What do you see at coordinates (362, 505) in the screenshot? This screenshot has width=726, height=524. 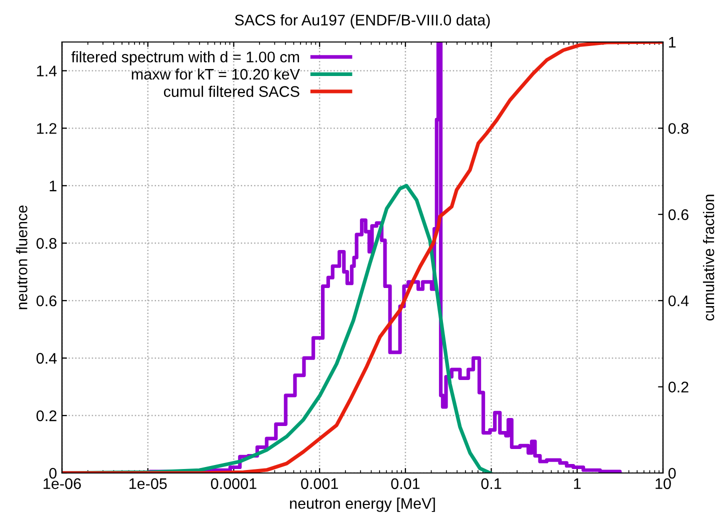 I see `x-axis-title: neutron energy [MeV]` at bounding box center [362, 505].